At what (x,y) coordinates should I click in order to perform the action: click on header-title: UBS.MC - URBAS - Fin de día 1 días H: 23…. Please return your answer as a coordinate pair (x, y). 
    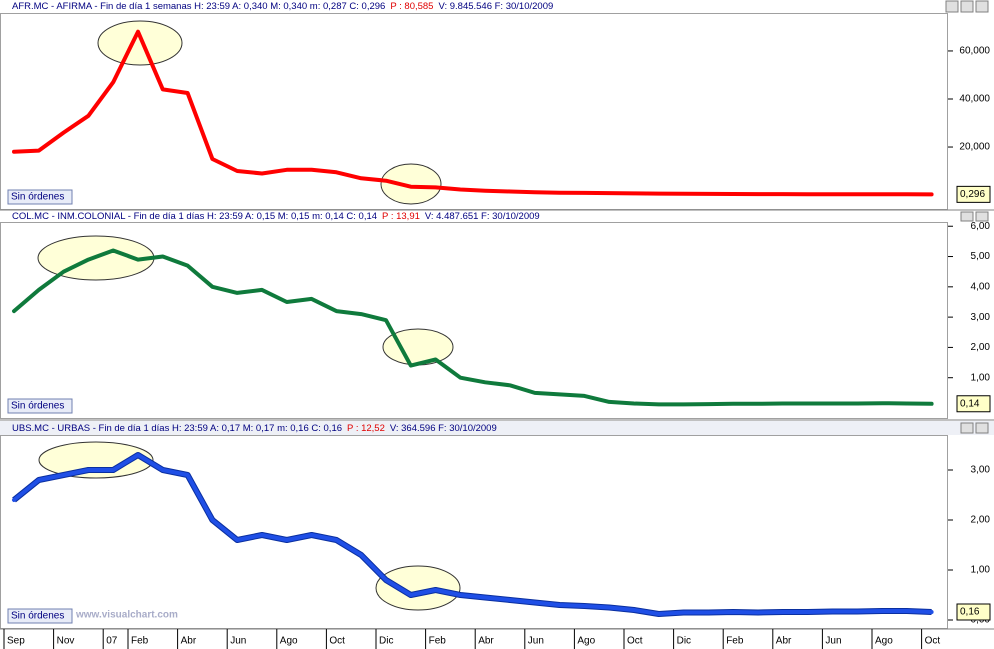
    Looking at the image, I should click on (177, 428).